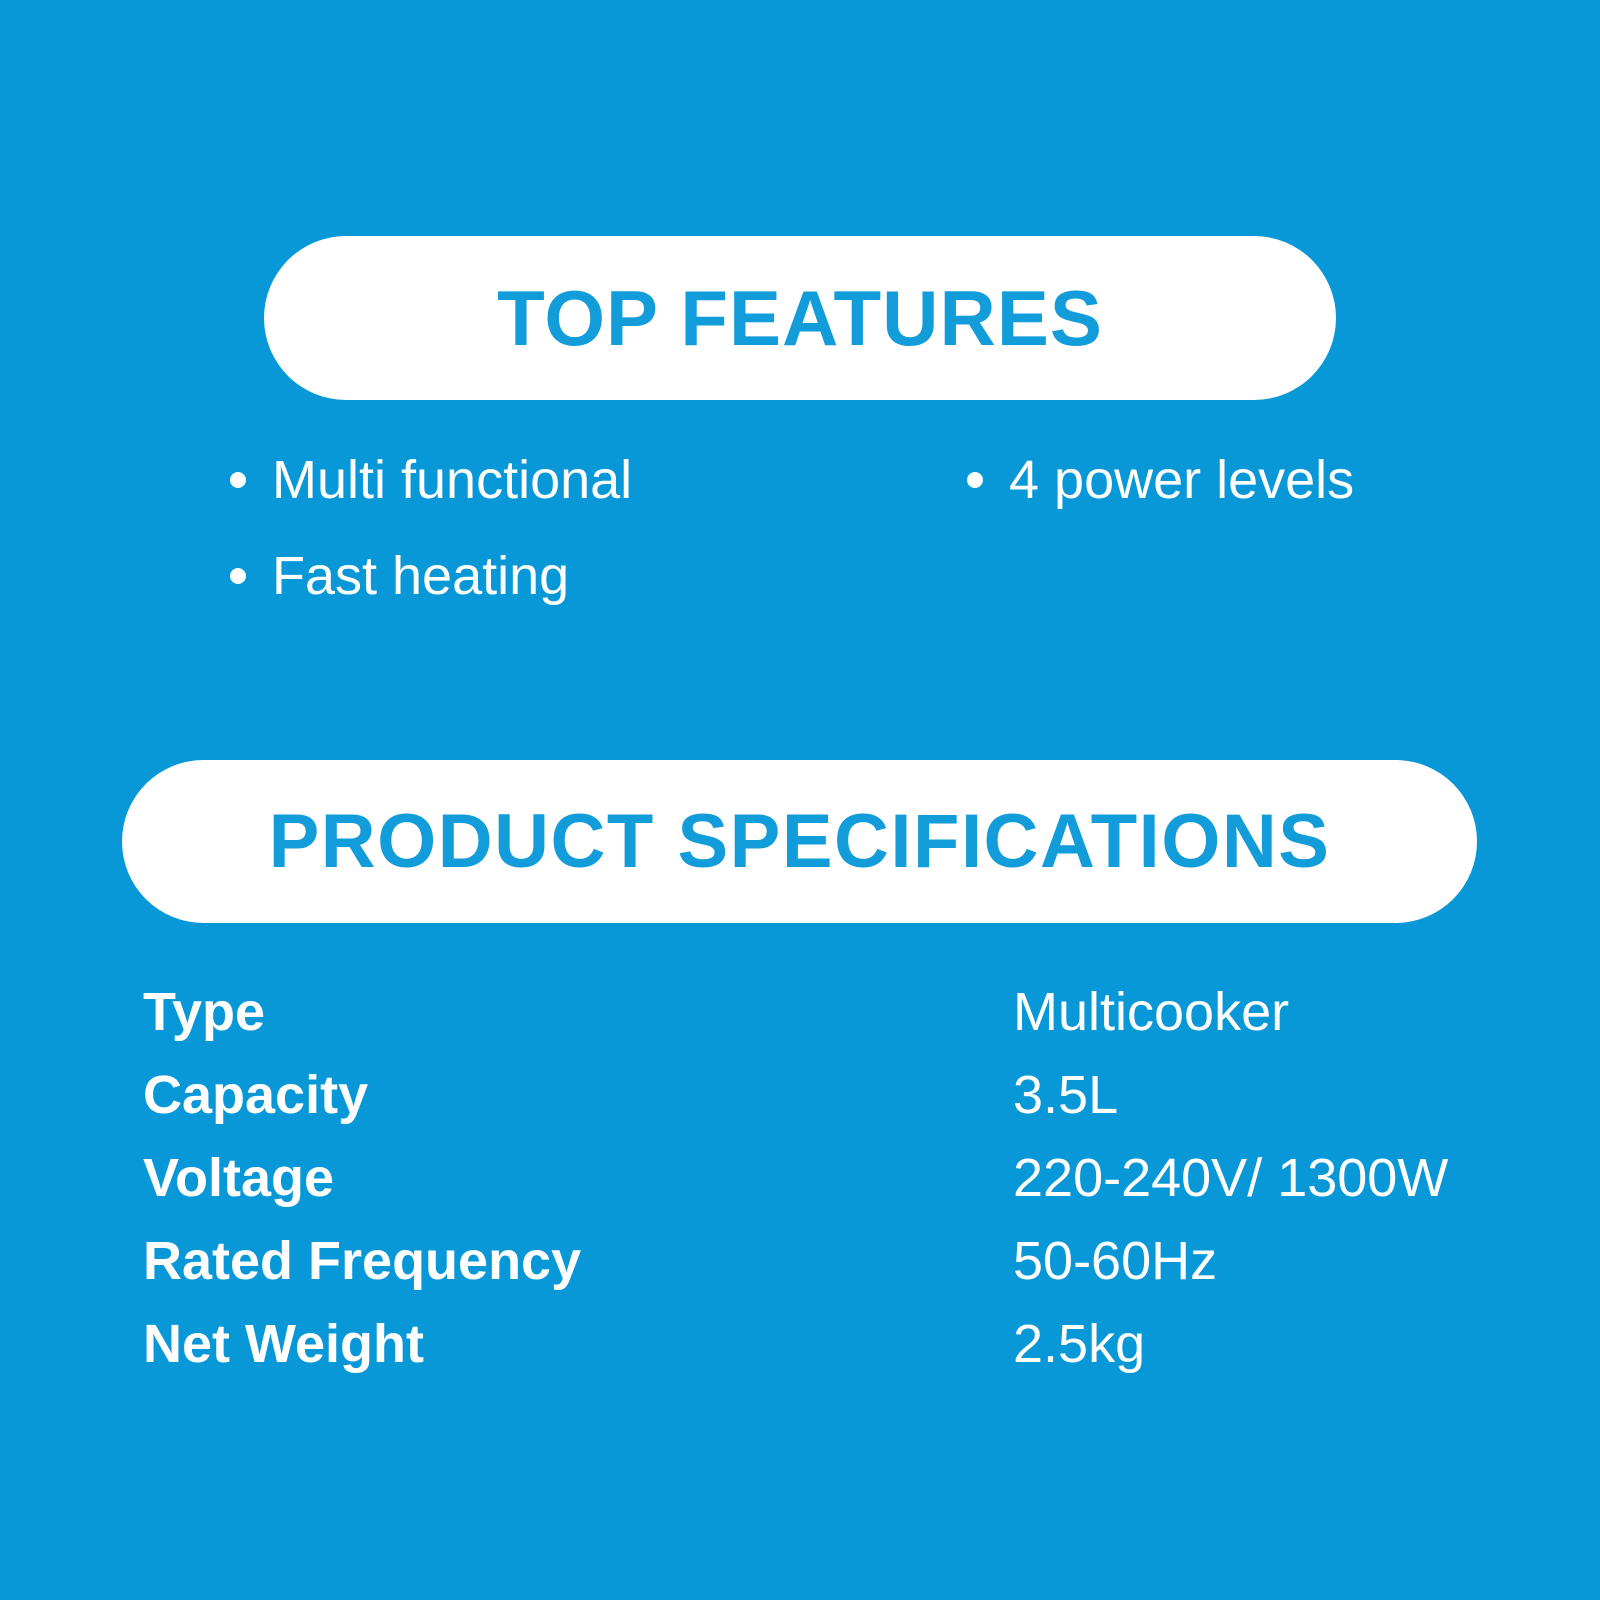  I want to click on feature-label: 4 power levels, so click(1182, 480).